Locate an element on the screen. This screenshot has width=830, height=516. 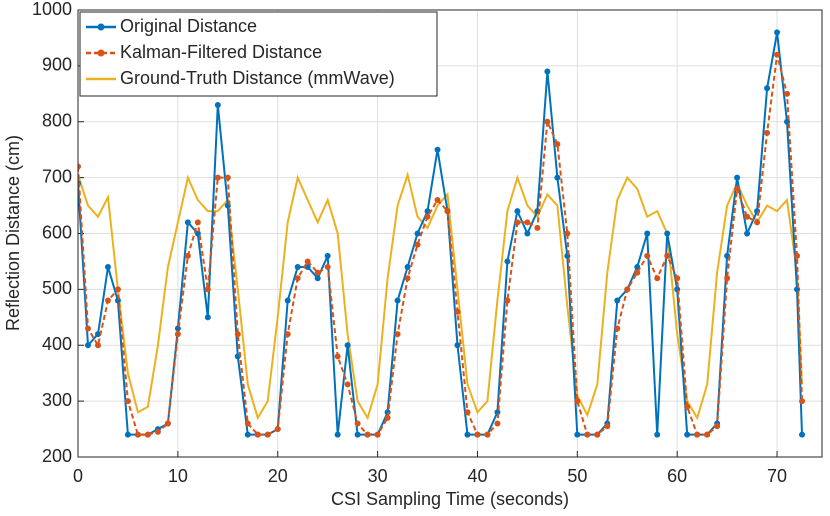
y-tick-label: 900 is located at coordinates (57, 65).